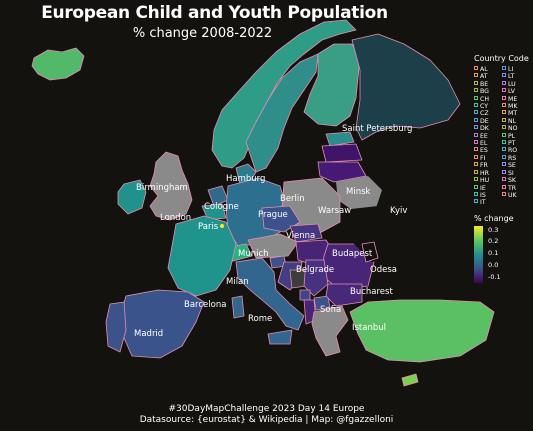  What do you see at coordinates (377, 129) in the screenshot?
I see `city-label: Saint Petersburg` at bounding box center [377, 129].